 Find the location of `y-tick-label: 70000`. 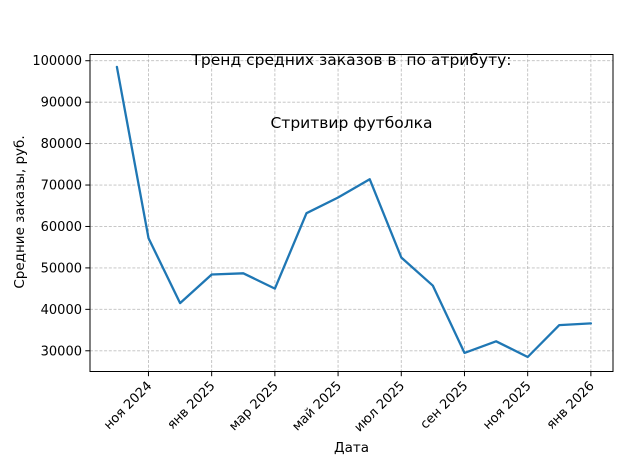

y-tick-label: 70000 is located at coordinates (61, 186).